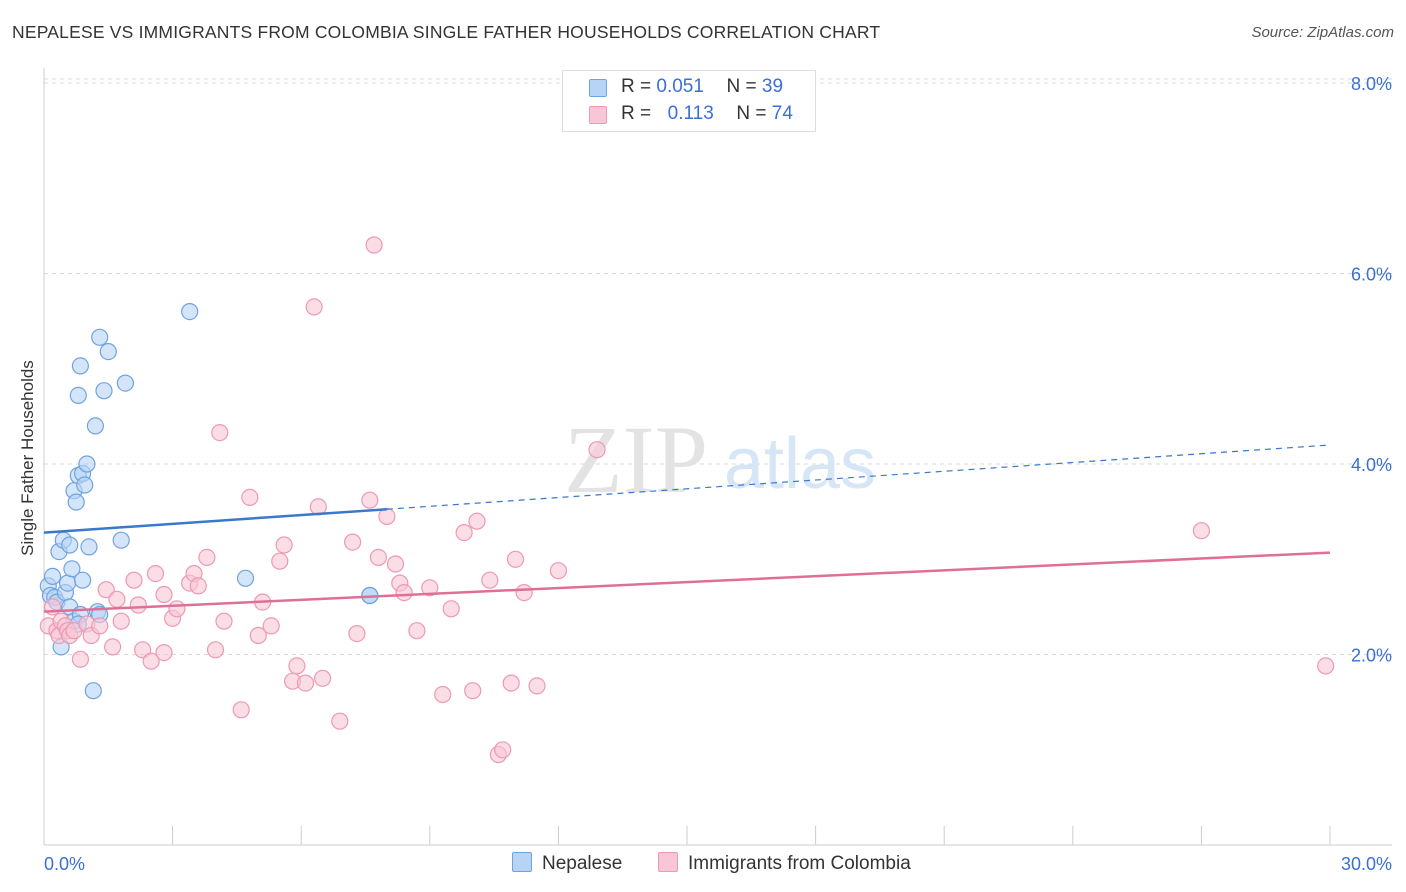 The width and height of the screenshot is (1406, 892). I want to click on legend-item-colombia: Immigrants from Colombia, so click(784, 864).